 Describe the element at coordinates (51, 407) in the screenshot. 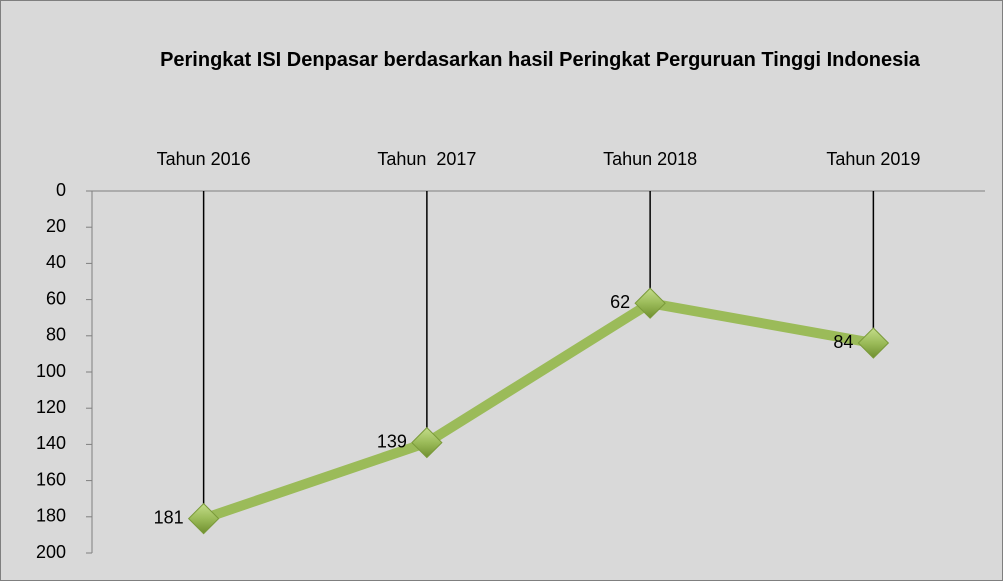

I see `y-tick-label: 120` at that location.